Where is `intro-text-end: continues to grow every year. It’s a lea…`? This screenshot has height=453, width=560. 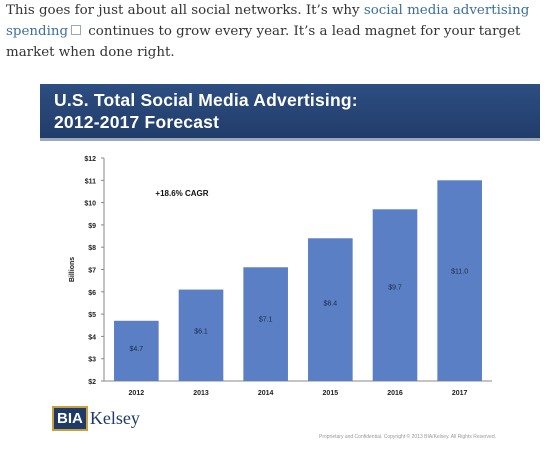
intro-text-end: continues to grow every year. It’s a lea… is located at coordinates (263, 42).